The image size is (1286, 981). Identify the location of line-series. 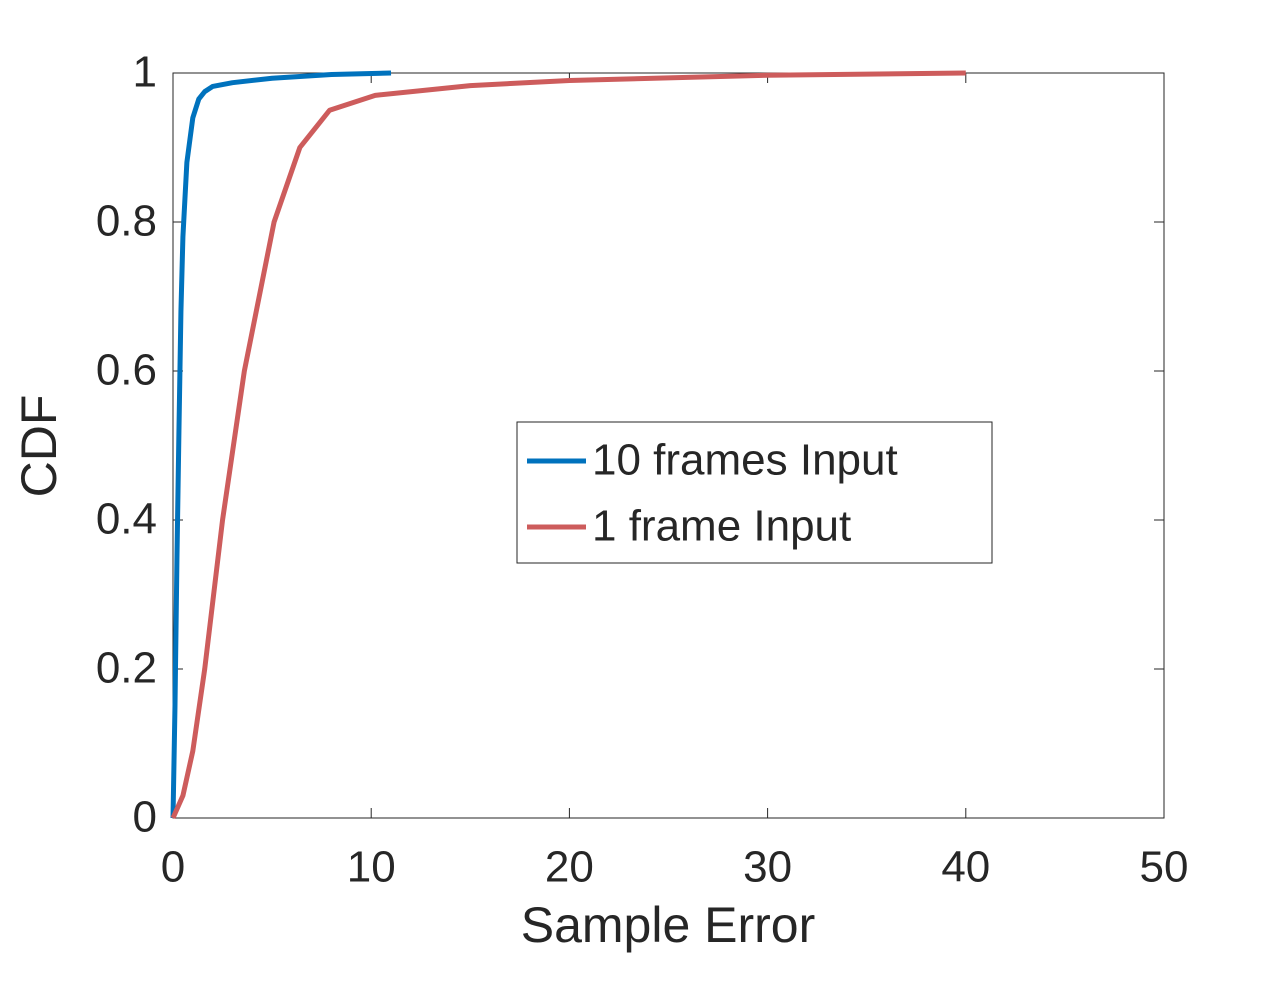
(281, 444).